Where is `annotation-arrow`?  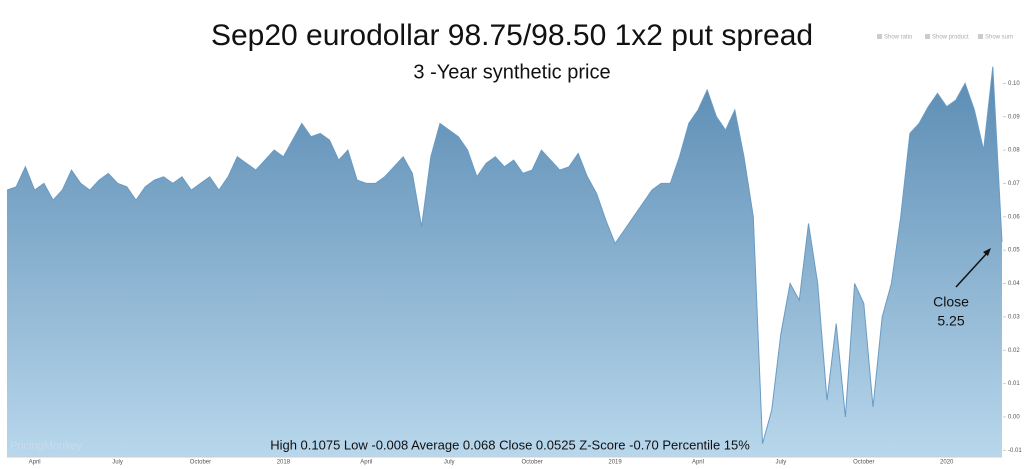
annotation-arrow is located at coordinates (972, 269).